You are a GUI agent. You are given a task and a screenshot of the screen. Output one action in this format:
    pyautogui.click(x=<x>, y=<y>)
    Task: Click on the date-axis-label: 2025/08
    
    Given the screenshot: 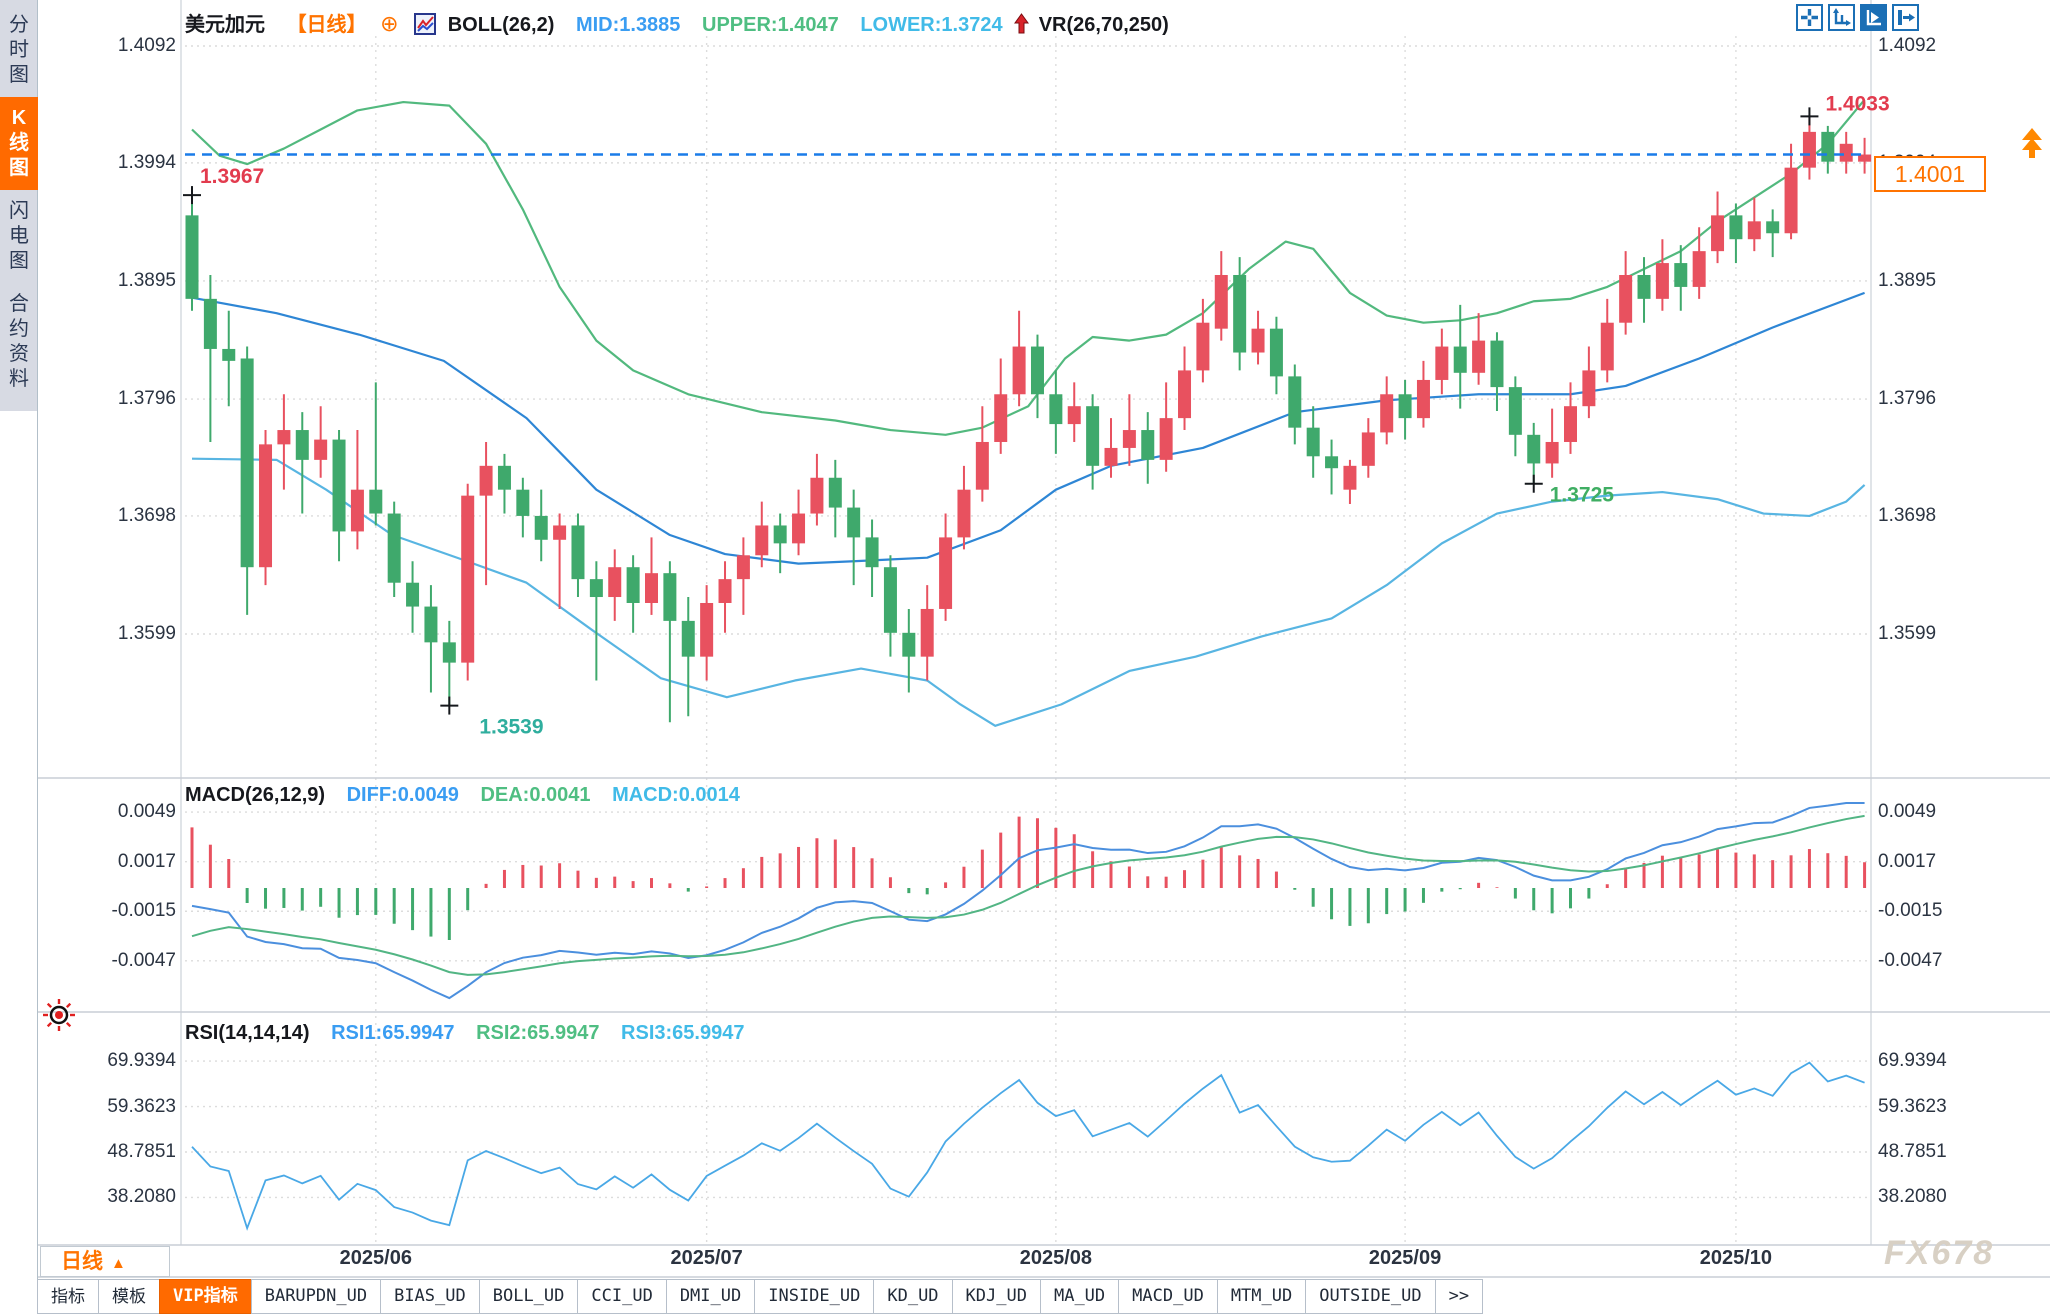 What is the action you would take?
    pyautogui.click(x=1056, y=1258)
    